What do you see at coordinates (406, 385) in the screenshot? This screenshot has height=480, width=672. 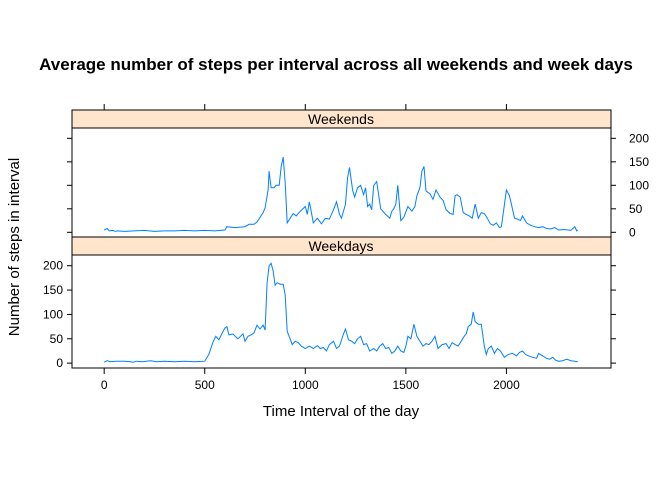 I see `x-tick-label: 1500` at bounding box center [406, 385].